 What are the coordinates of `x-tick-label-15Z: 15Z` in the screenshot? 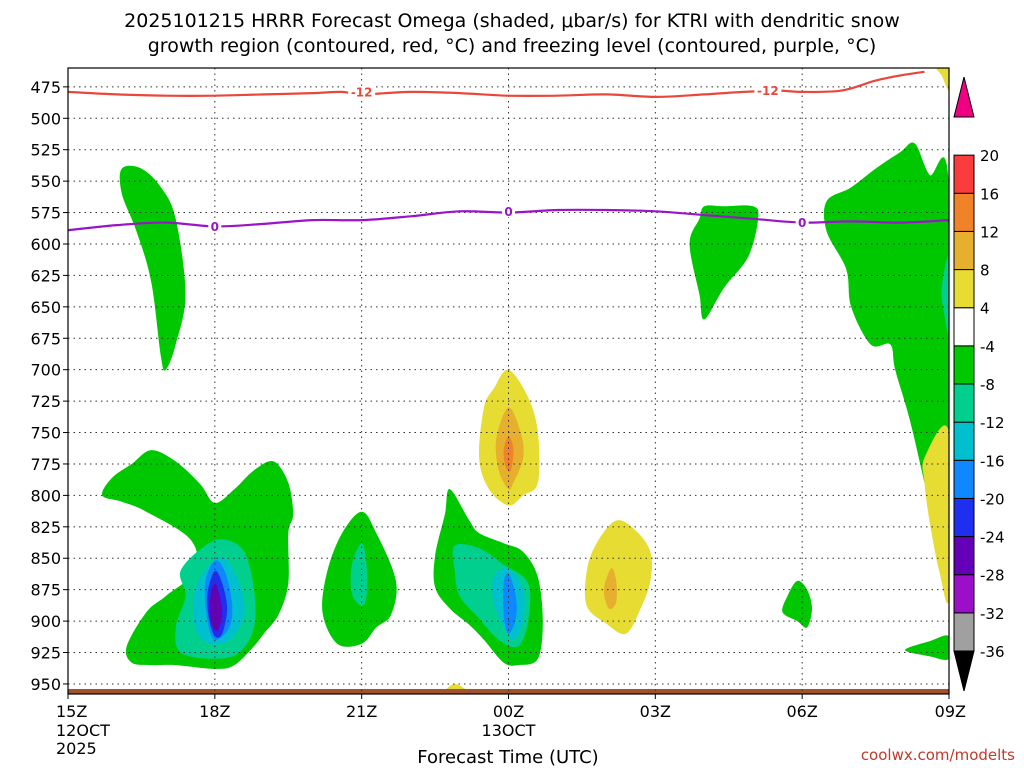 It's located at (71, 711).